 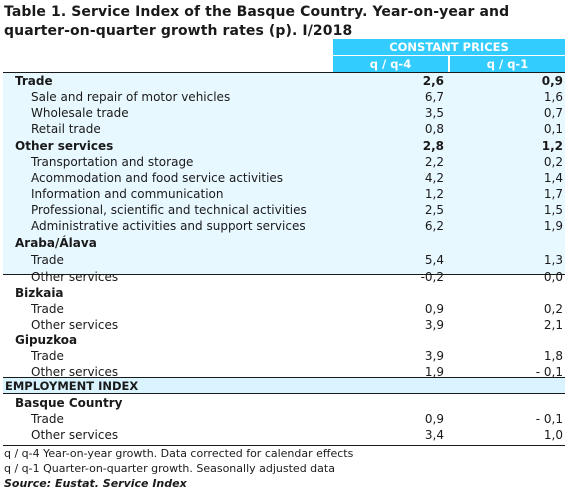 What do you see at coordinates (284, 435) in the screenshot?
I see `table-row: Other services 3,4 1,0` at bounding box center [284, 435].